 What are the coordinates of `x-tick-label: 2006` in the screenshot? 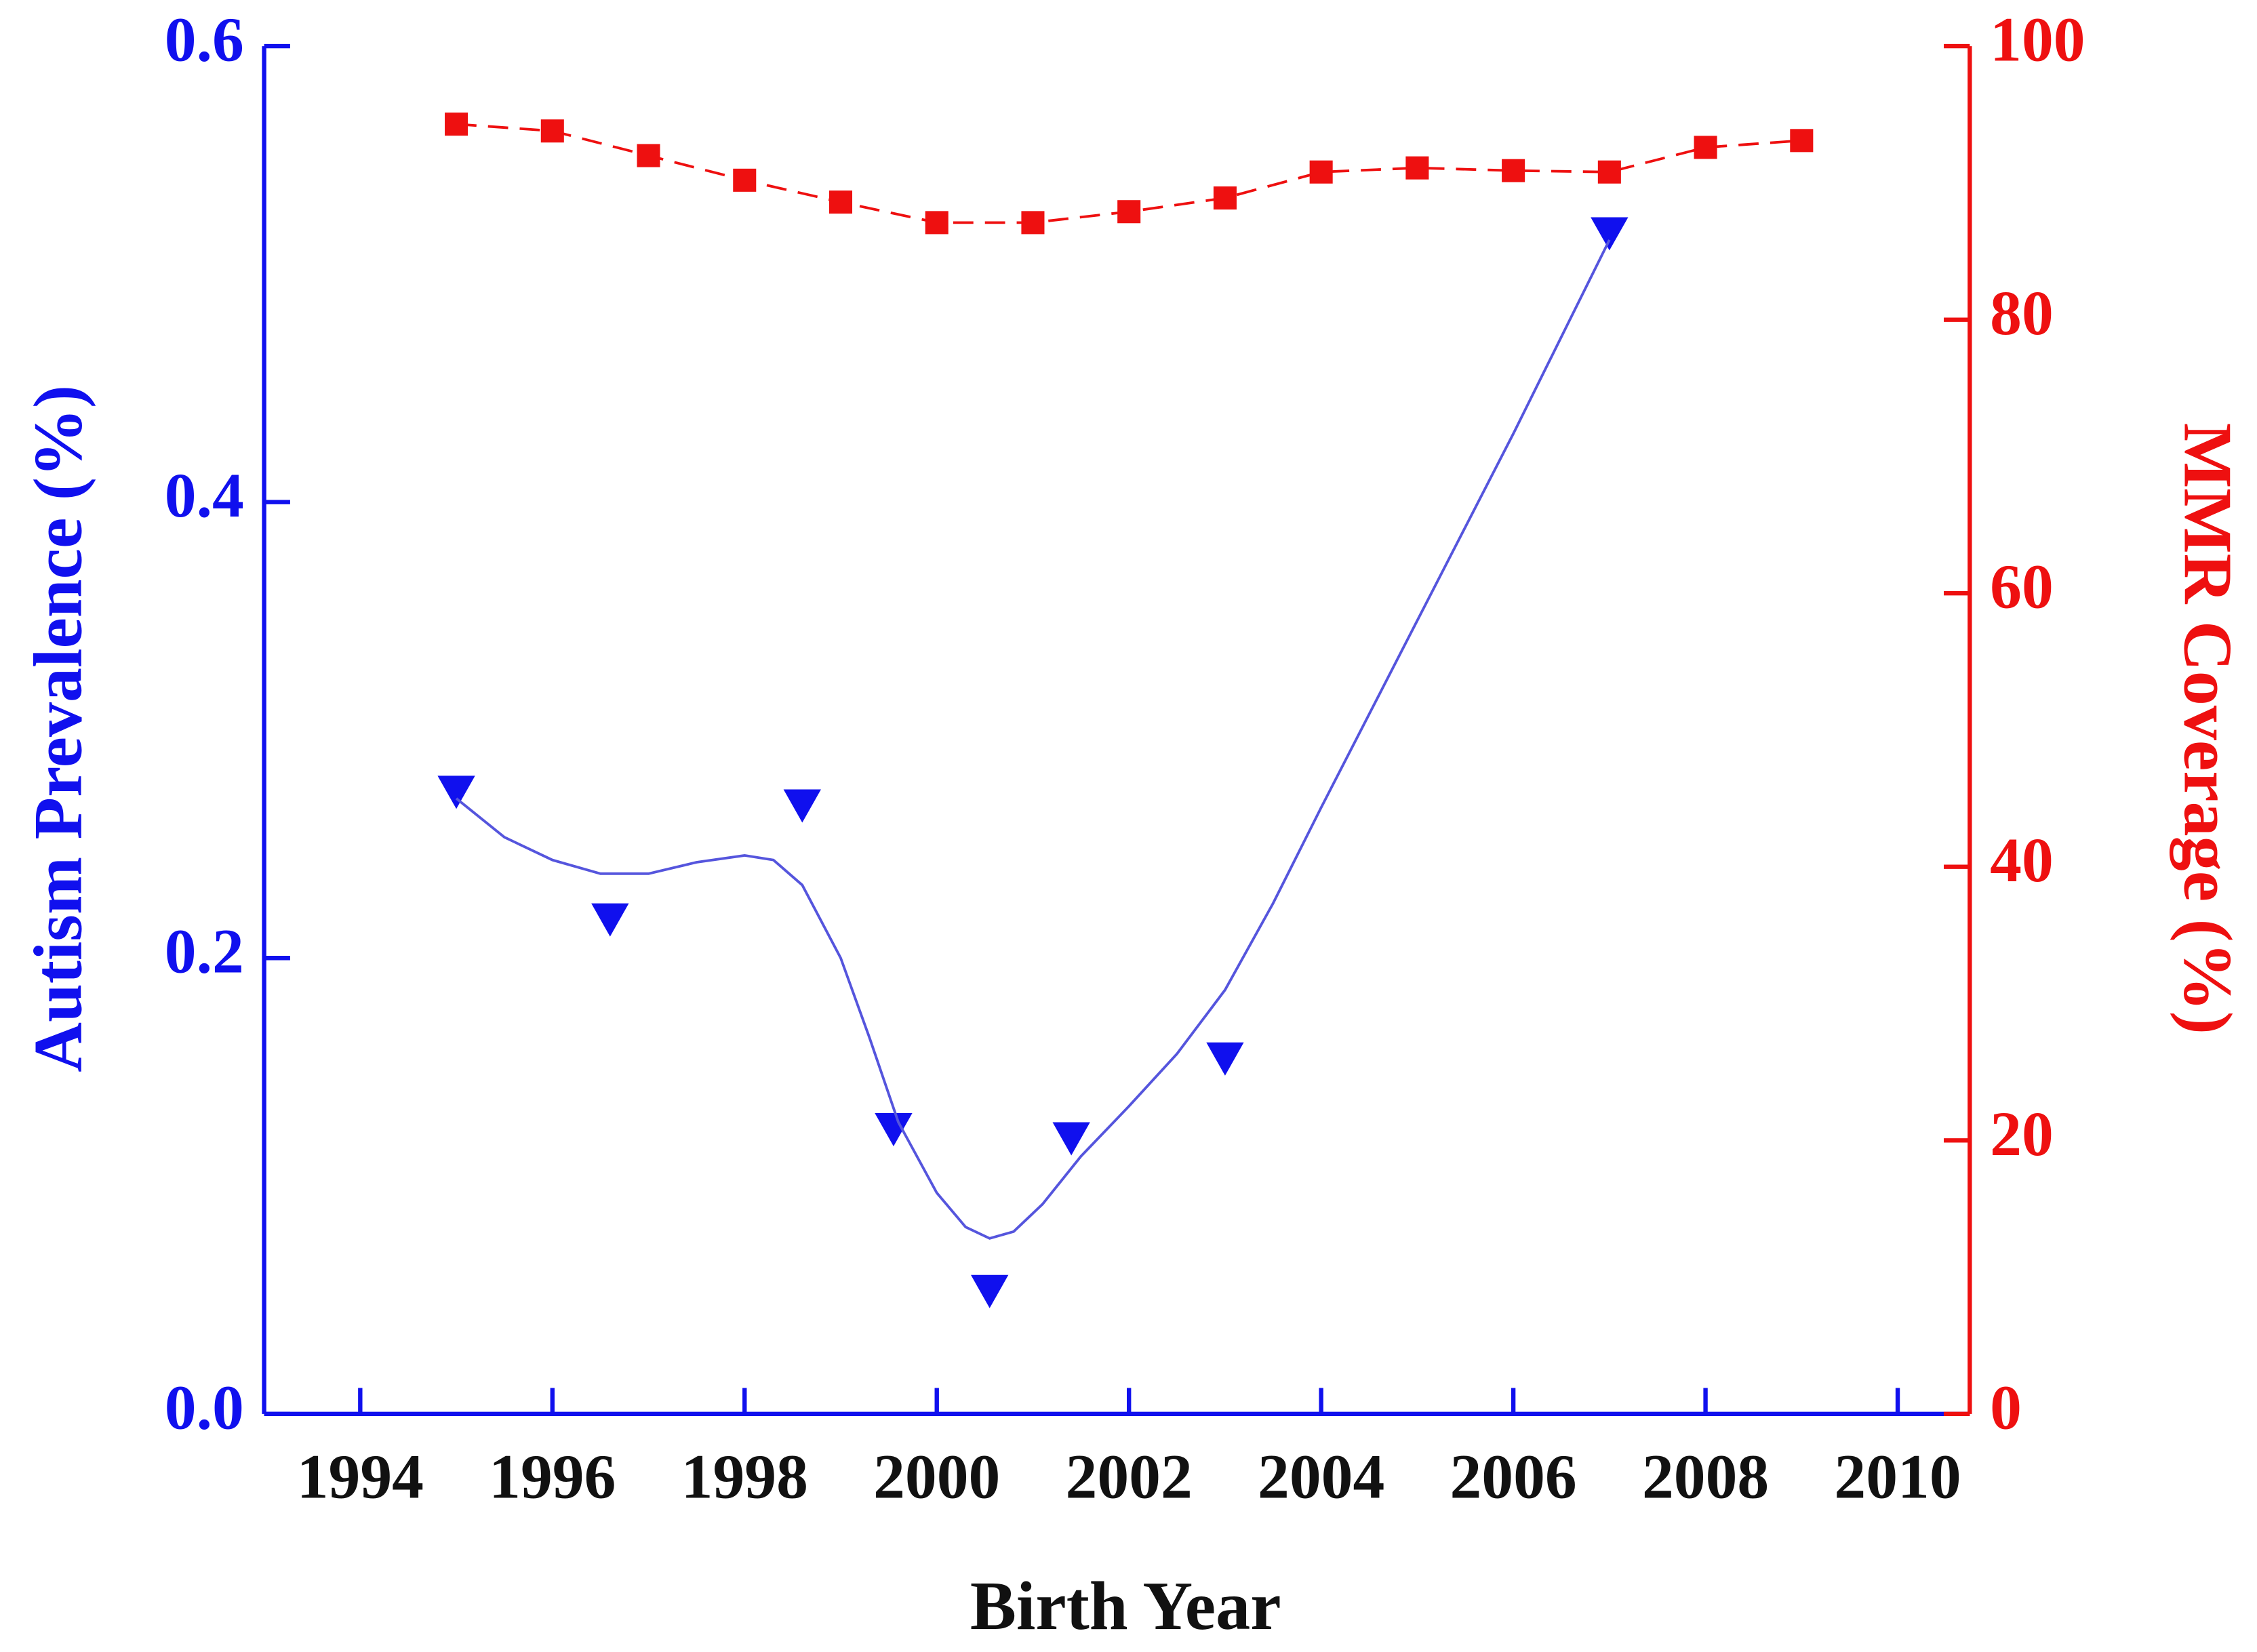 It's located at (1513, 1477).